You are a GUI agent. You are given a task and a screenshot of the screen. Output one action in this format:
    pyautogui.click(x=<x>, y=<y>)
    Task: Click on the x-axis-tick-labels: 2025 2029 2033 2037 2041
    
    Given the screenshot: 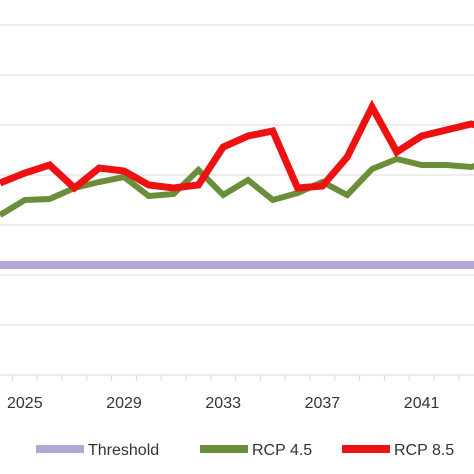 What is the action you would take?
    pyautogui.click(x=223, y=403)
    